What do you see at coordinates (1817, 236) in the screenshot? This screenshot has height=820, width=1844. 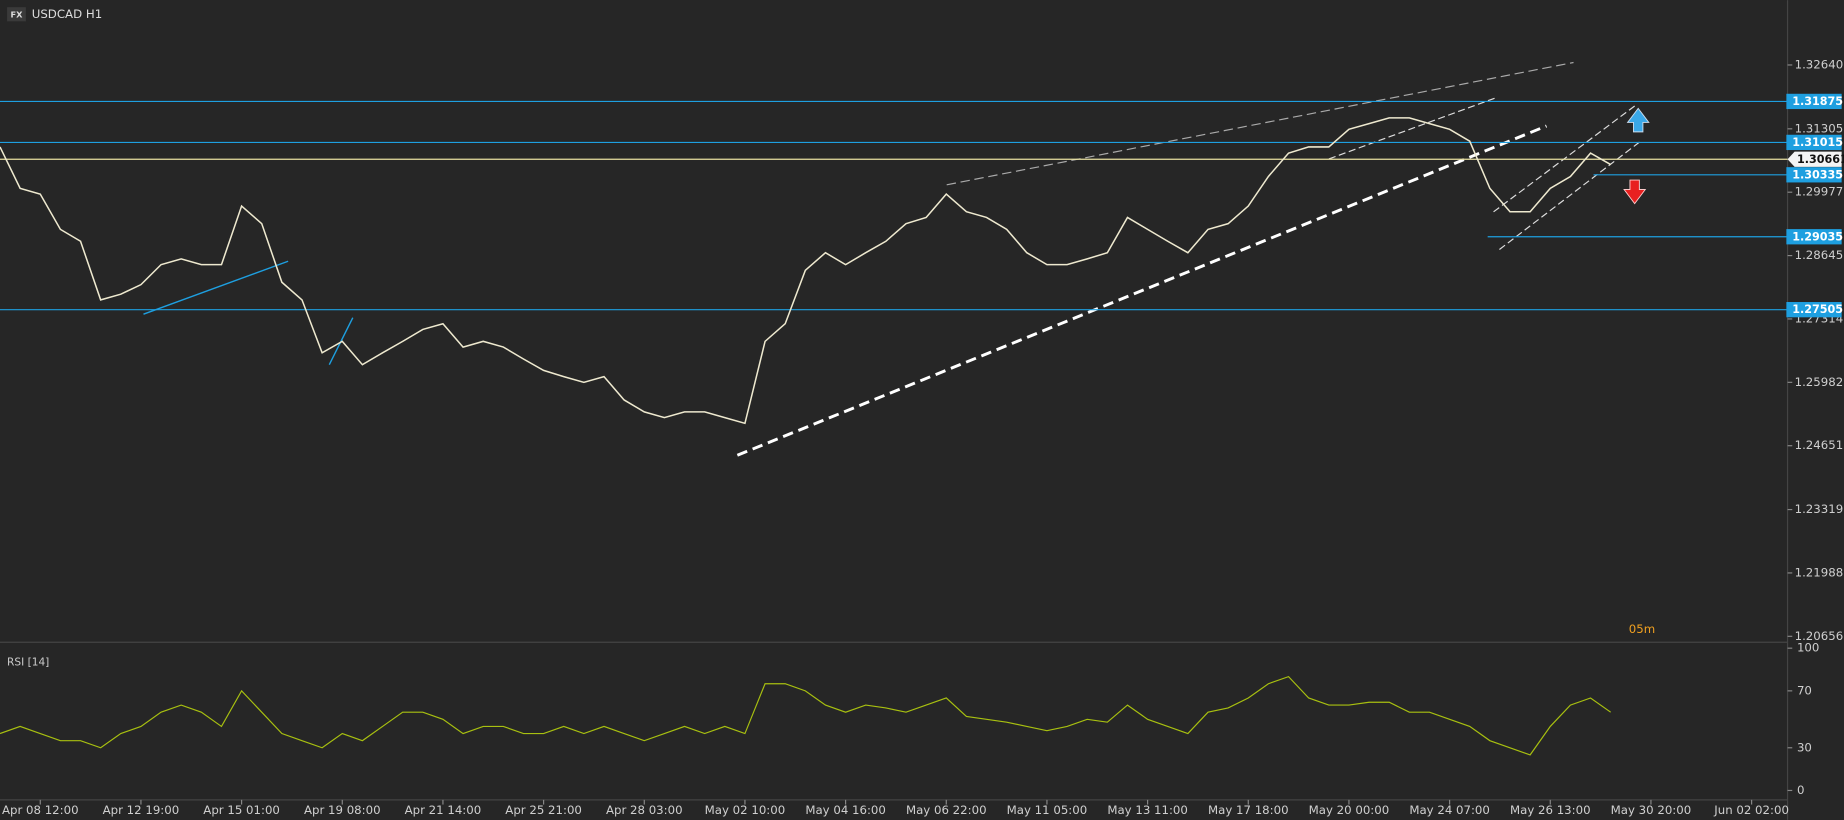 I see `level-label: 1.29035` at bounding box center [1817, 236].